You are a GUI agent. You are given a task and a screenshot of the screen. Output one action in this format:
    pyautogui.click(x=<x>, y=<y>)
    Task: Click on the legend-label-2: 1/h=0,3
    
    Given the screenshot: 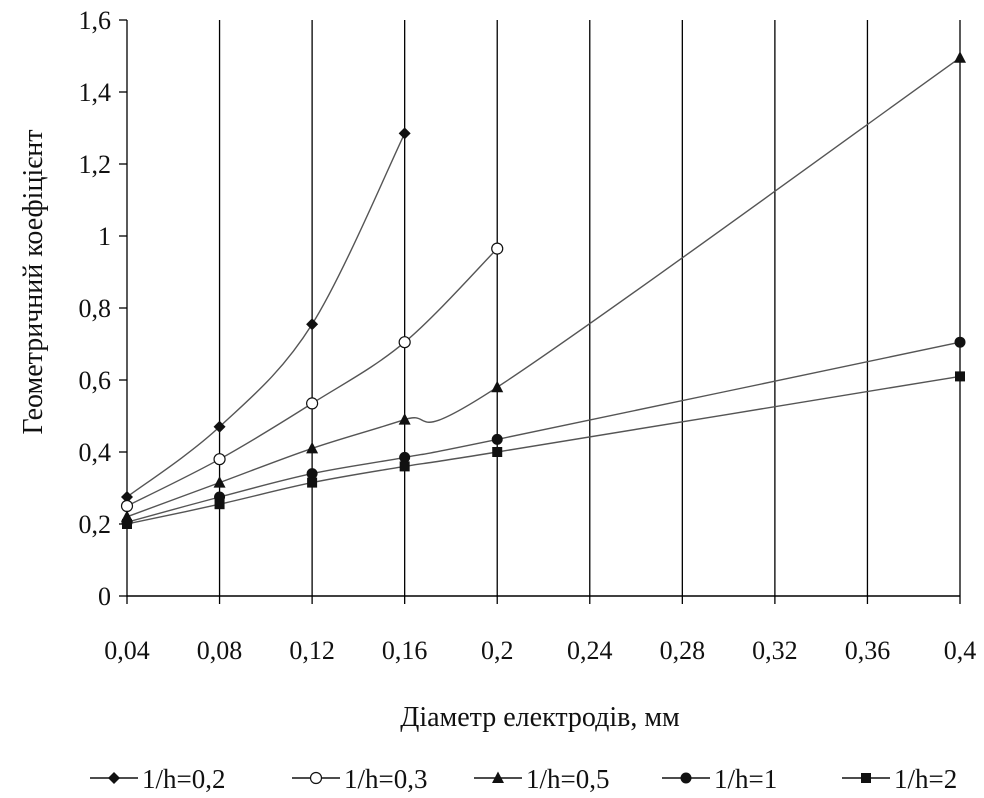 What is the action you would take?
    pyautogui.click(x=385, y=779)
    